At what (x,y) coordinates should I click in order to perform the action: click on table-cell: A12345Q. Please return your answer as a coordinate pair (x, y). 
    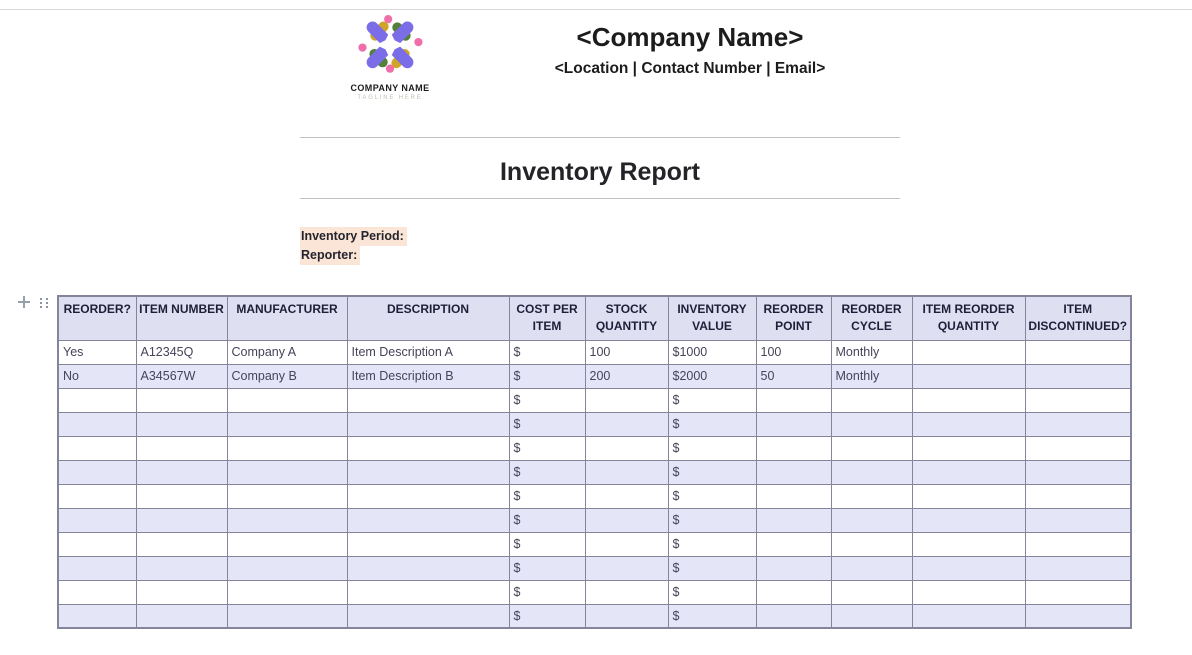
    Looking at the image, I should click on (181, 352).